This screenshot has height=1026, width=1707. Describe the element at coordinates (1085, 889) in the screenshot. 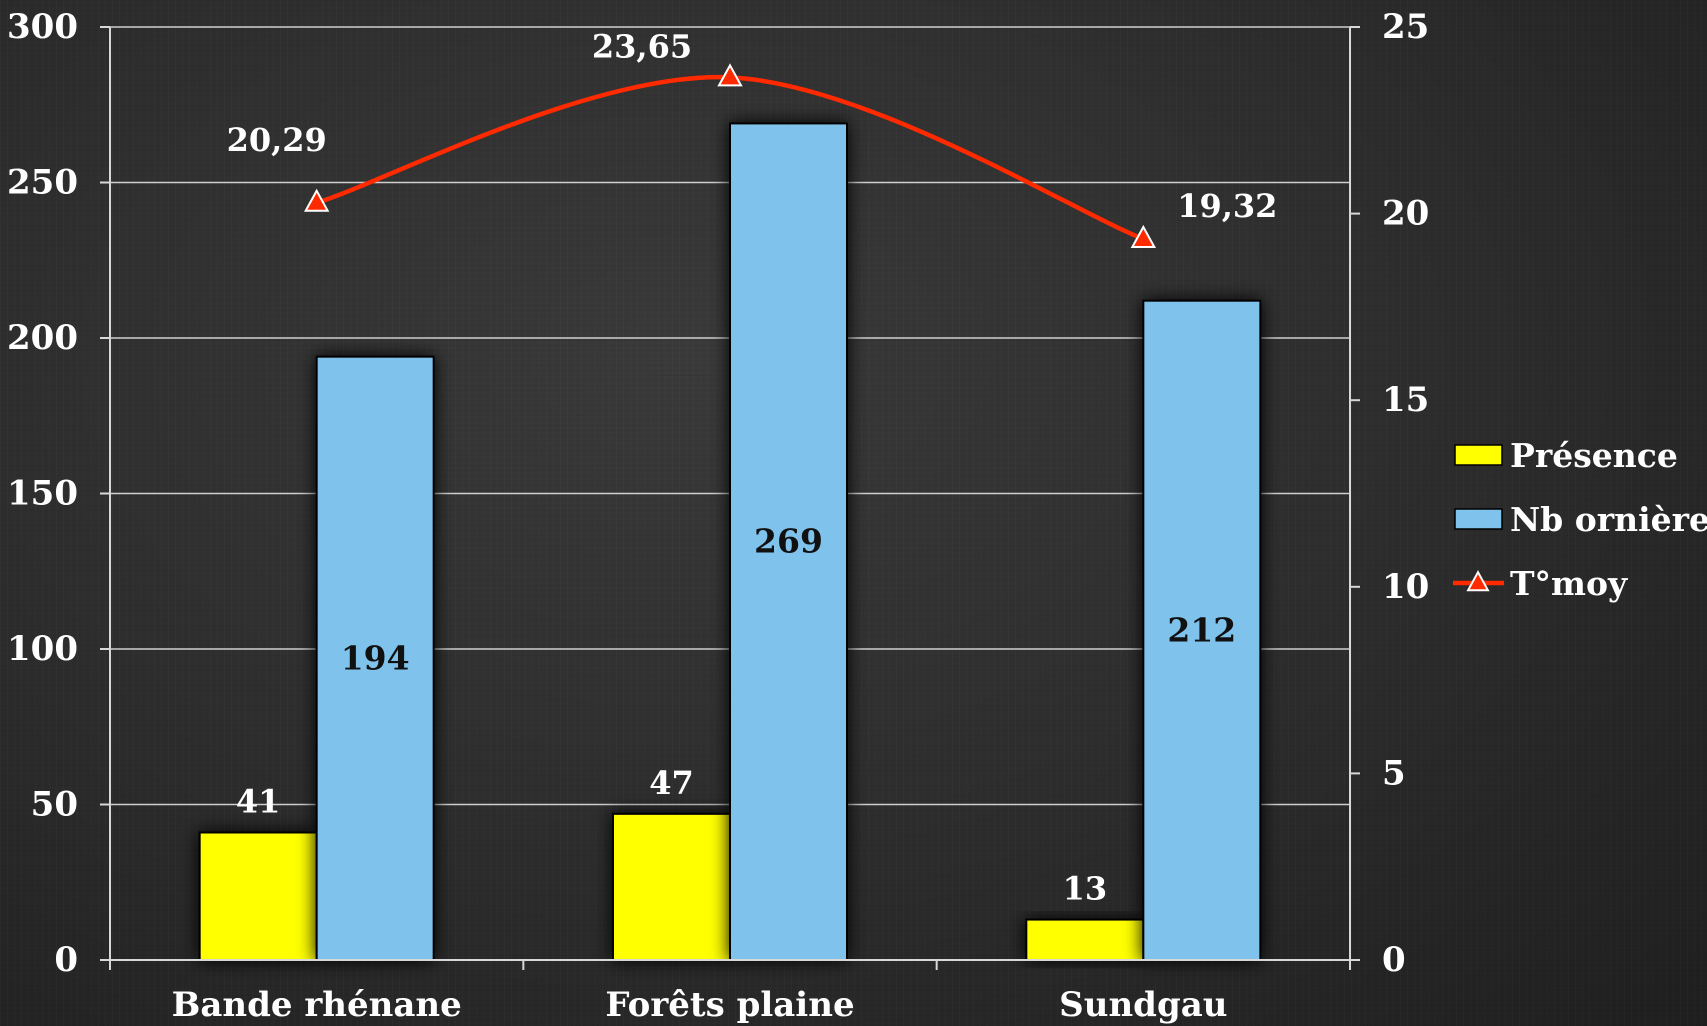

I see `data-label-presence: 13` at that location.